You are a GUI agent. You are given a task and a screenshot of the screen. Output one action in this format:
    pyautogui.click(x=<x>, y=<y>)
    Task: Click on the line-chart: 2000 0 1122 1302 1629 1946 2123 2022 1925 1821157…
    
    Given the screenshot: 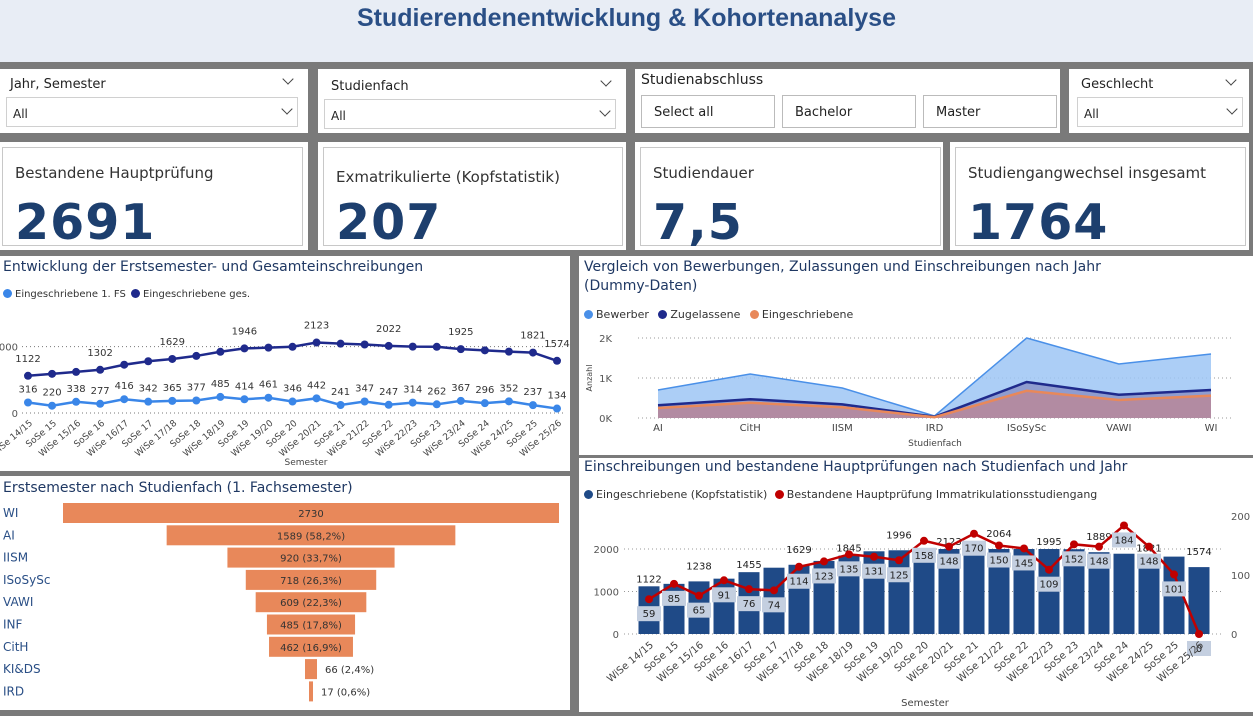 What is the action you would take?
    pyautogui.click(x=285, y=363)
    